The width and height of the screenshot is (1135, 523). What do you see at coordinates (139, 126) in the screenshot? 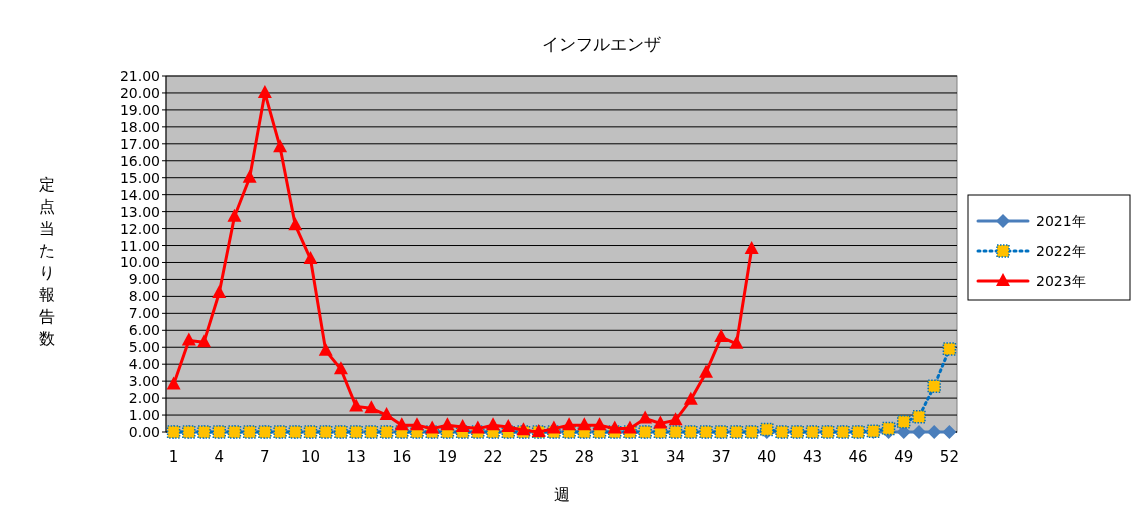
I see `y-tick-label: 18.00` at bounding box center [139, 126].